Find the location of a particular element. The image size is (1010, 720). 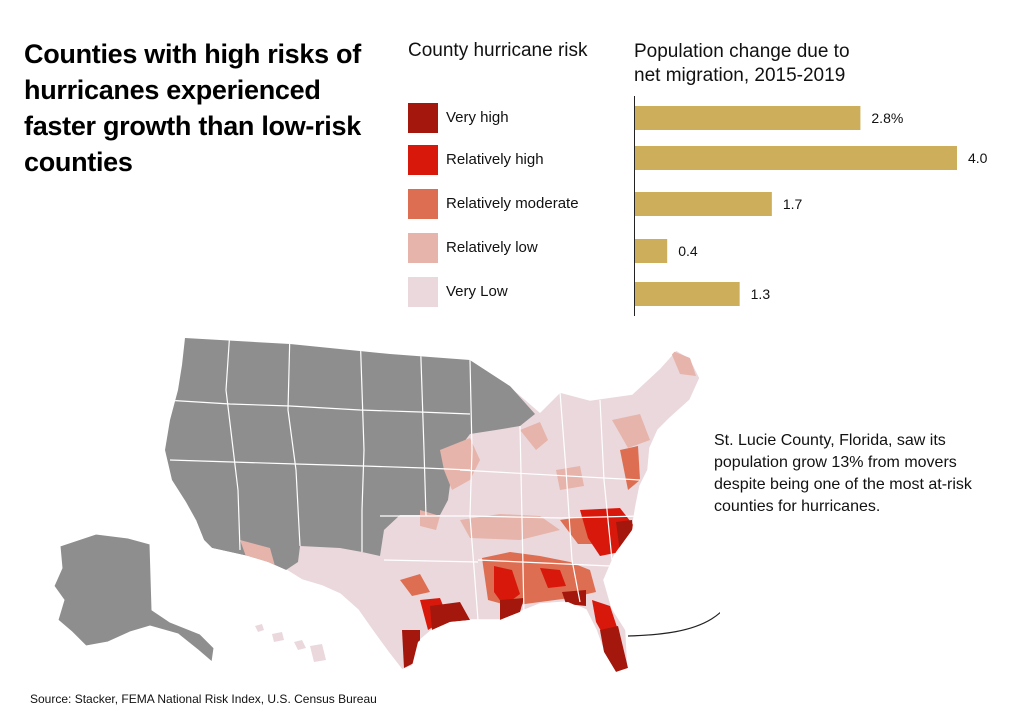

legend-label: Very high is located at coordinates (477, 117).